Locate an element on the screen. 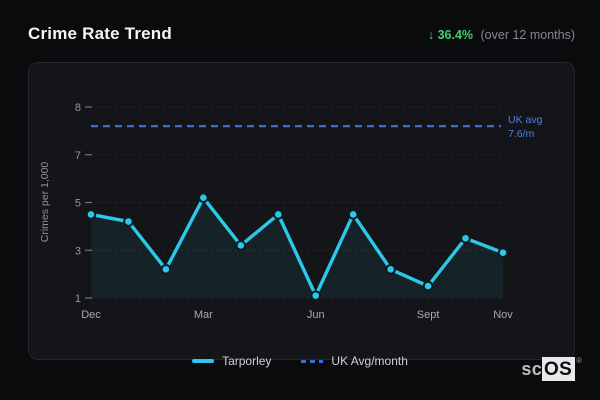 The height and width of the screenshot is (400, 600). trend-period: (over 12 months) is located at coordinates (527, 35).